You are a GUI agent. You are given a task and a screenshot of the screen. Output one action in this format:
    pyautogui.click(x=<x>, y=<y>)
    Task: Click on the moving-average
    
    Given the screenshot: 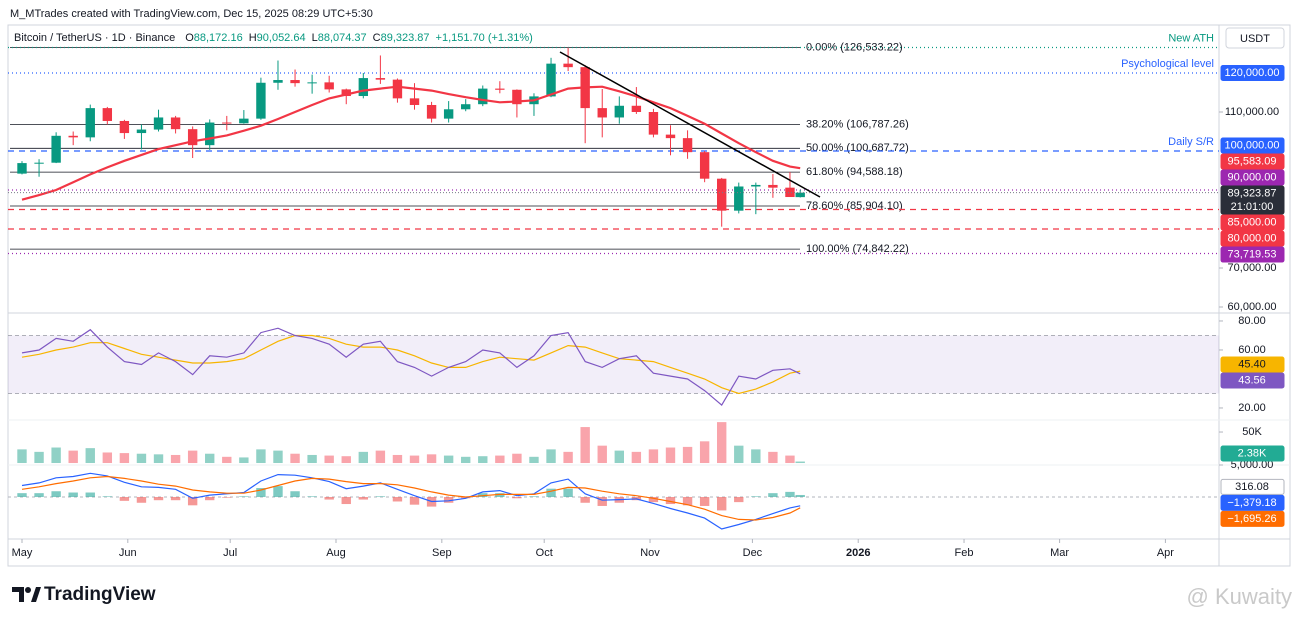 What is the action you would take?
    pyautogui.click(x=411, y=143)
    